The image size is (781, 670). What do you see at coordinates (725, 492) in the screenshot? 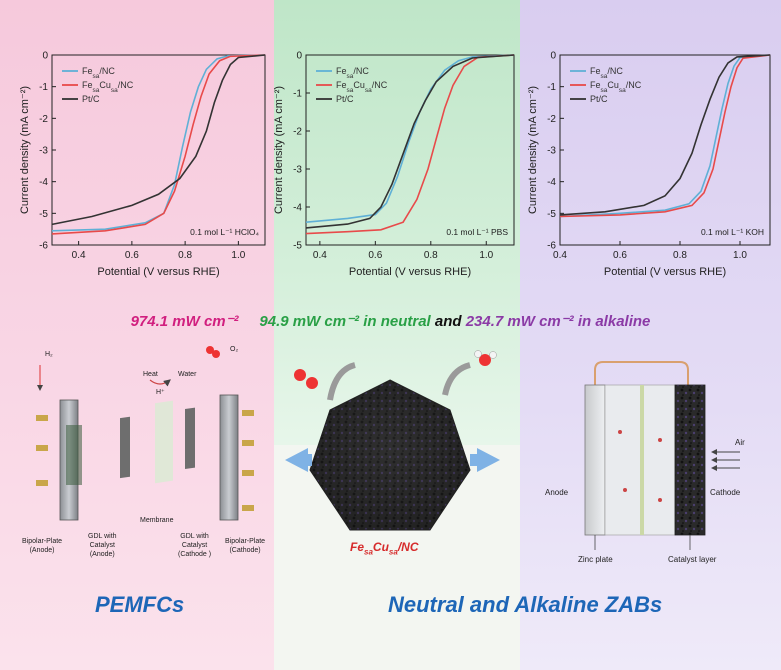
I see `label-cathode: Cathode` at bounding box center [725, 492].